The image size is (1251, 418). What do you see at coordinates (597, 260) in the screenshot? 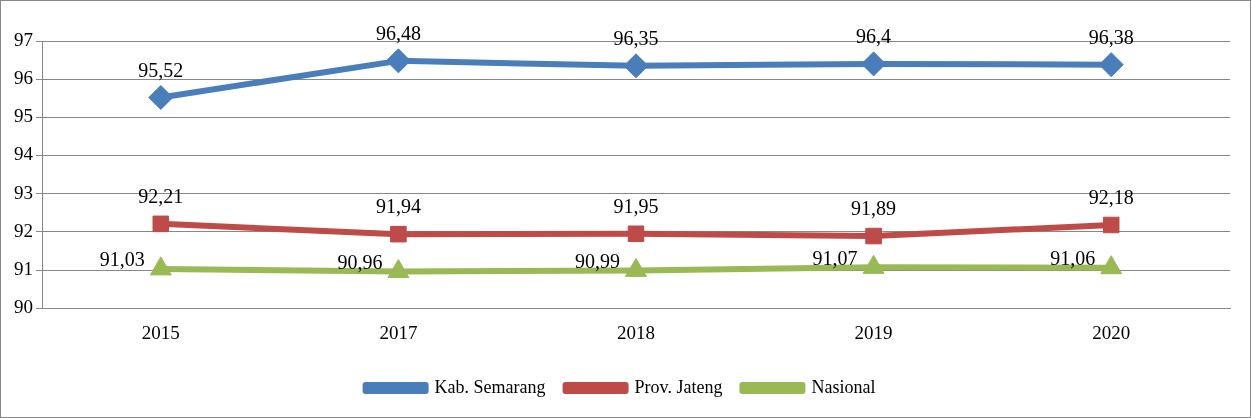
I see `data-label: 90,99` at bounding box center [597, 260].